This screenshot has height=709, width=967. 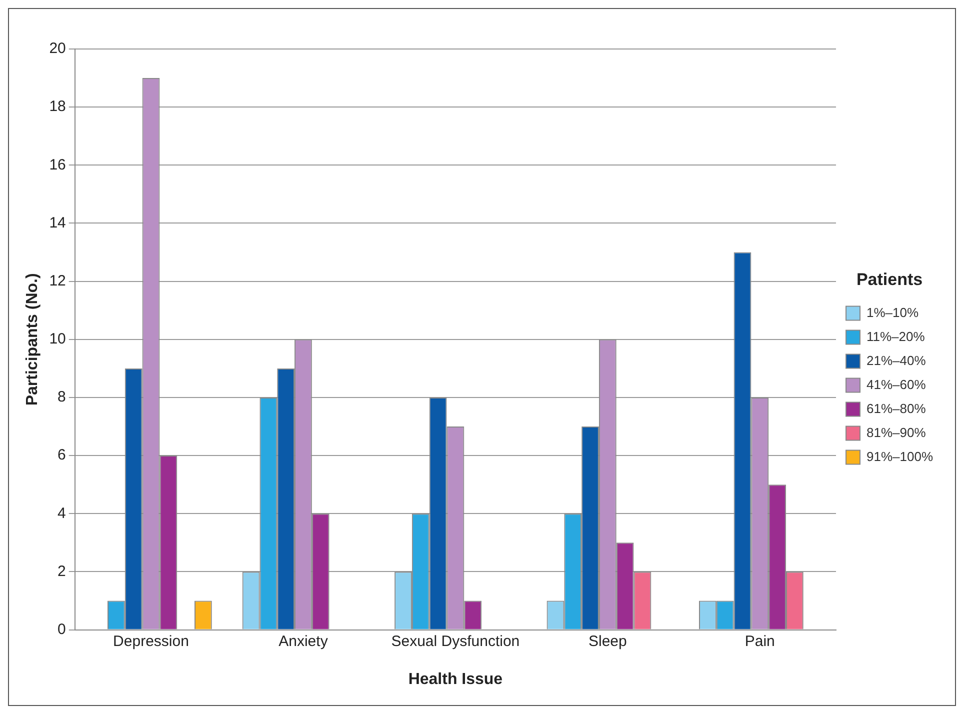 What do you see at coordinates (759, 641) in the screenshot?
I see `x-tick-label: Pain` at bounding box center [759, 641].